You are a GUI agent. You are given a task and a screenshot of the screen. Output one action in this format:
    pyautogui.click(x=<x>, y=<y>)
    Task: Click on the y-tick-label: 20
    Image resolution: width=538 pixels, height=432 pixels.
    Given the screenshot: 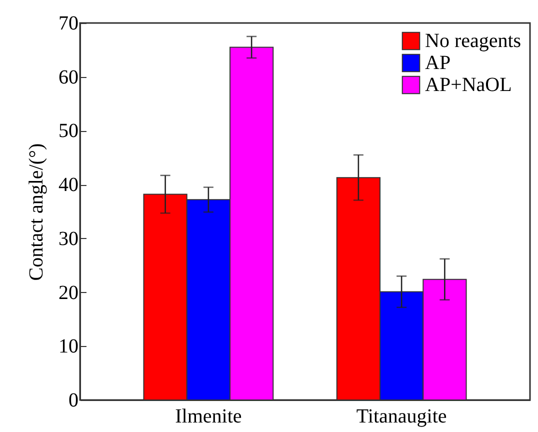 What is the action you would take?
    pyautogui.click(x=68, y=293)
    